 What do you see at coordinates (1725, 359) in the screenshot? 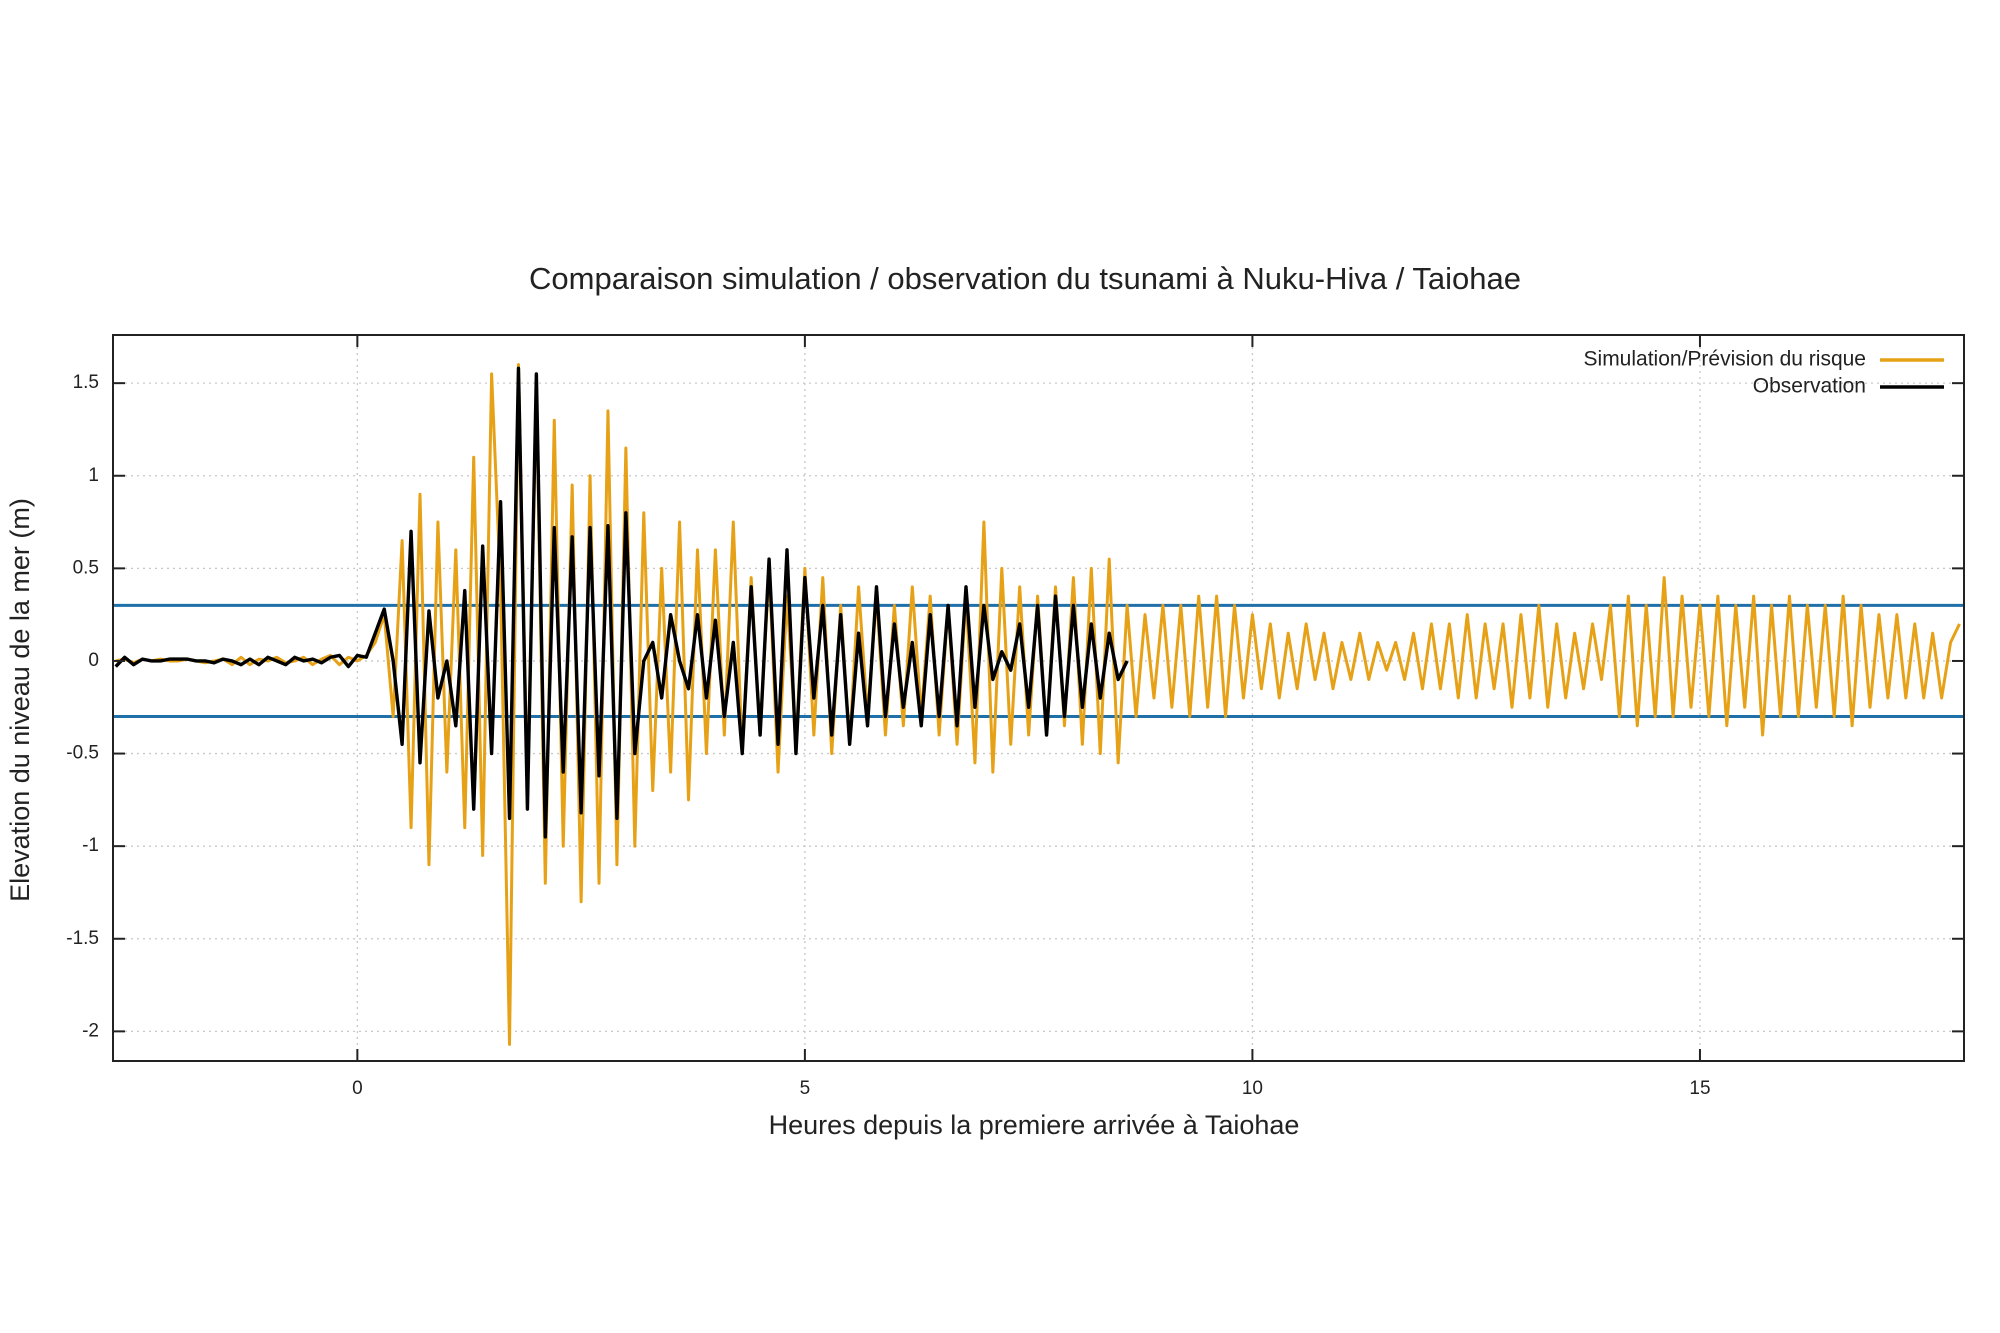
I see `legend-label: Simulation/Prévision du risque` at bounding box center [1725, 359].